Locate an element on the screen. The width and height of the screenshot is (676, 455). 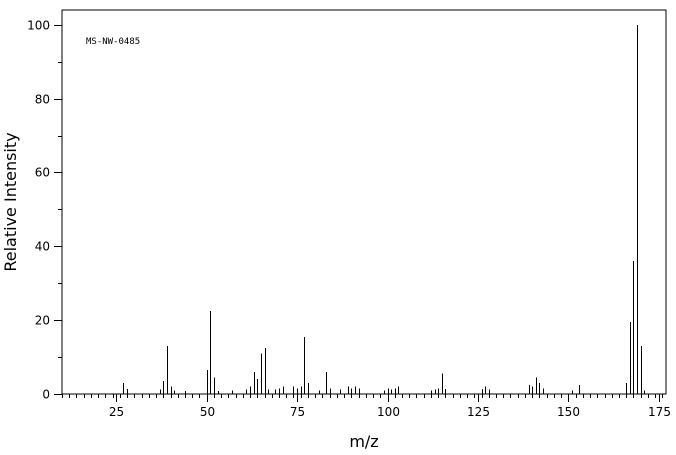
y-tick-label: 20 is located at coordinates (42, 321).